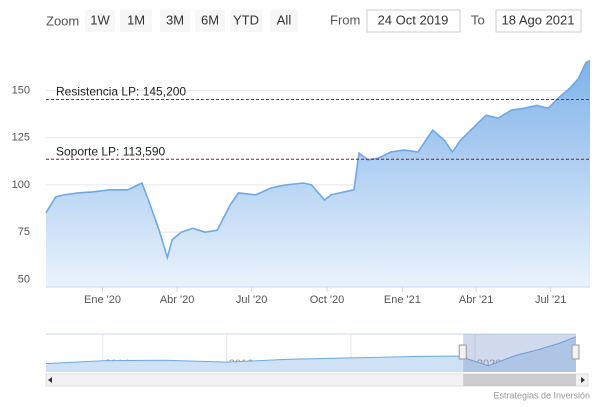 The height and width of the screenshot is (407, 603). I want to click on x-tick-label: Jul '20, so click(251, 300).